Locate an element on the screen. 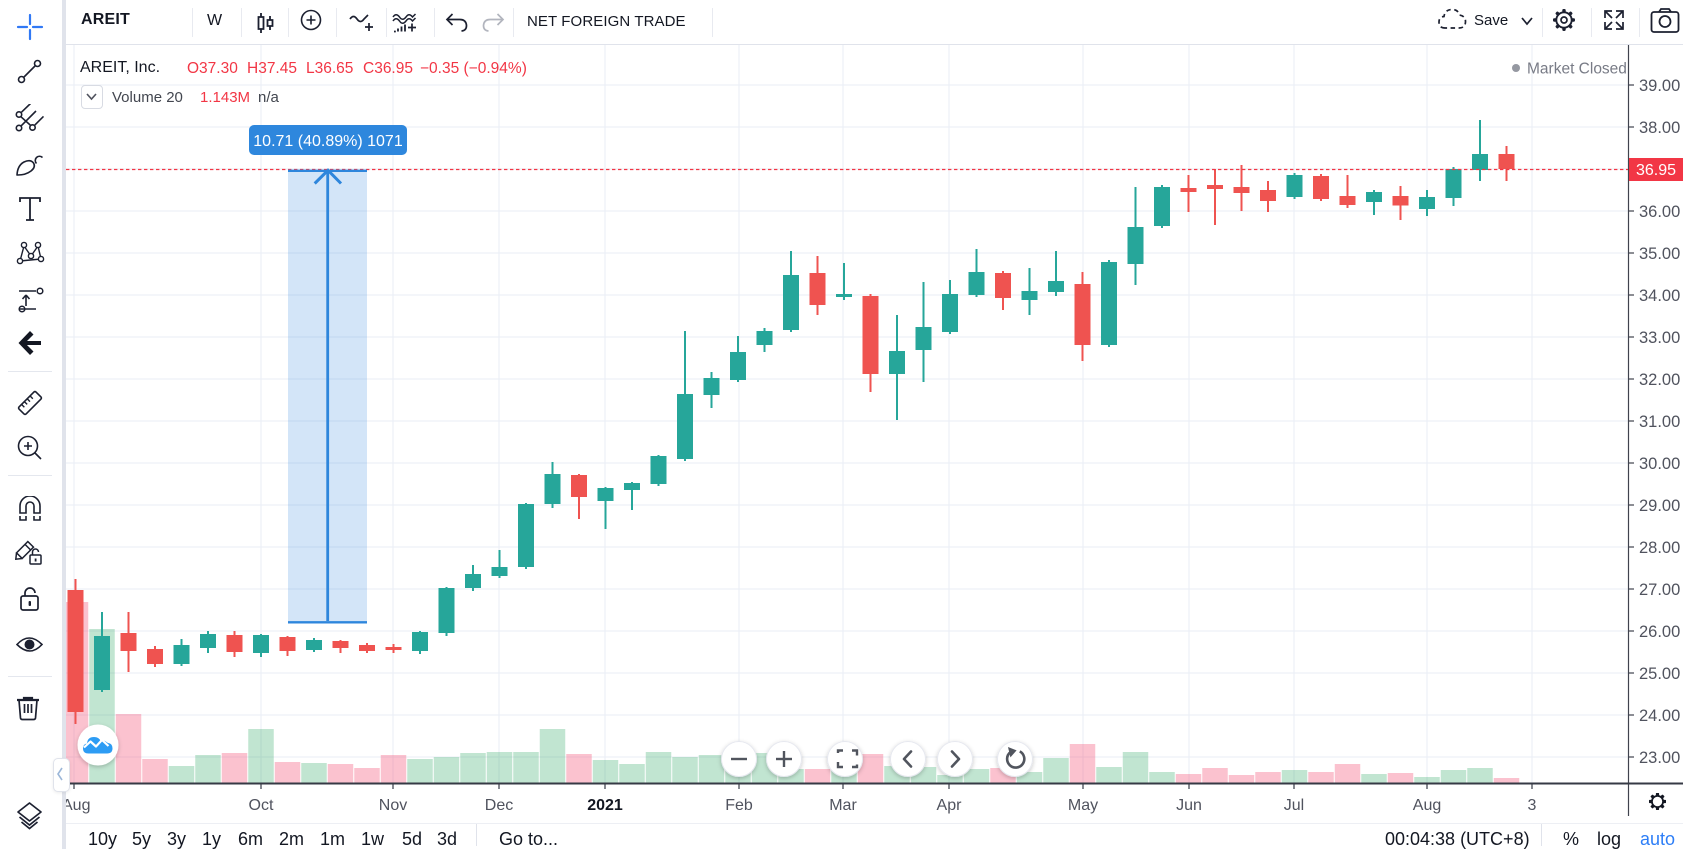  svg-text: Jun is located at coordinates (1189, 805).